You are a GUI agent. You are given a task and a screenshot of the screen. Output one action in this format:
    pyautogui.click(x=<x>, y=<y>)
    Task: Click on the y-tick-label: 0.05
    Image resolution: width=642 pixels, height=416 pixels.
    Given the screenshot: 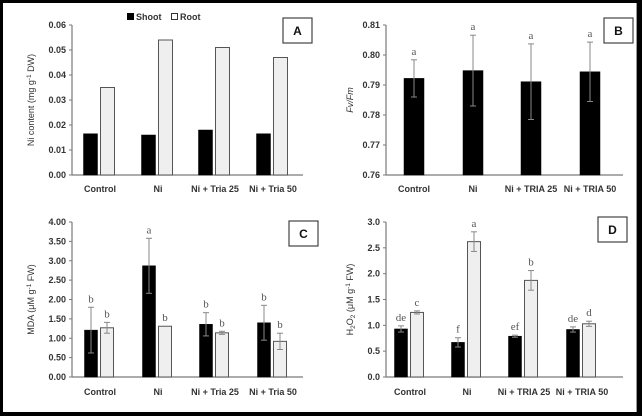 What is the action you would take?
    pyautogui.click(x=57, y=50)
    